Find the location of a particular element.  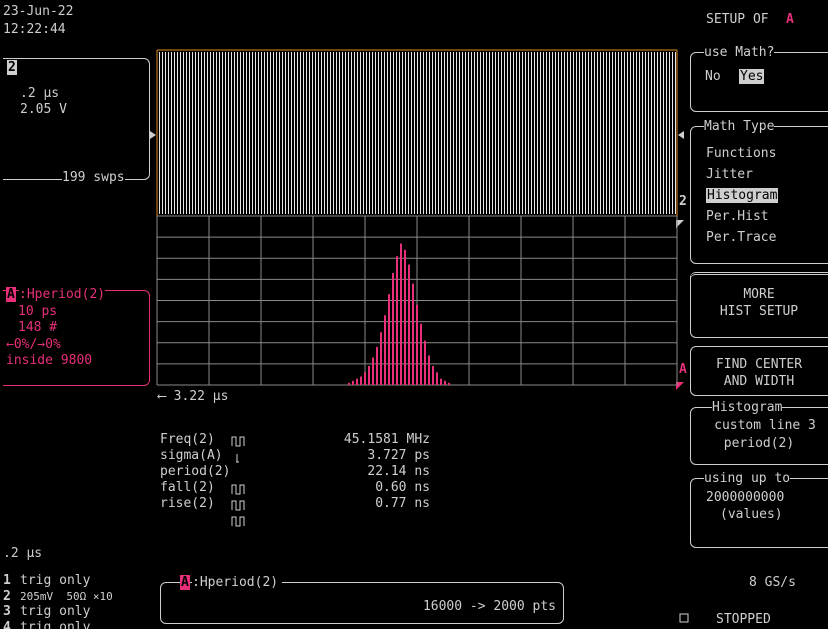

menu-option: Per.Trace is located at coordinates (741, 237).